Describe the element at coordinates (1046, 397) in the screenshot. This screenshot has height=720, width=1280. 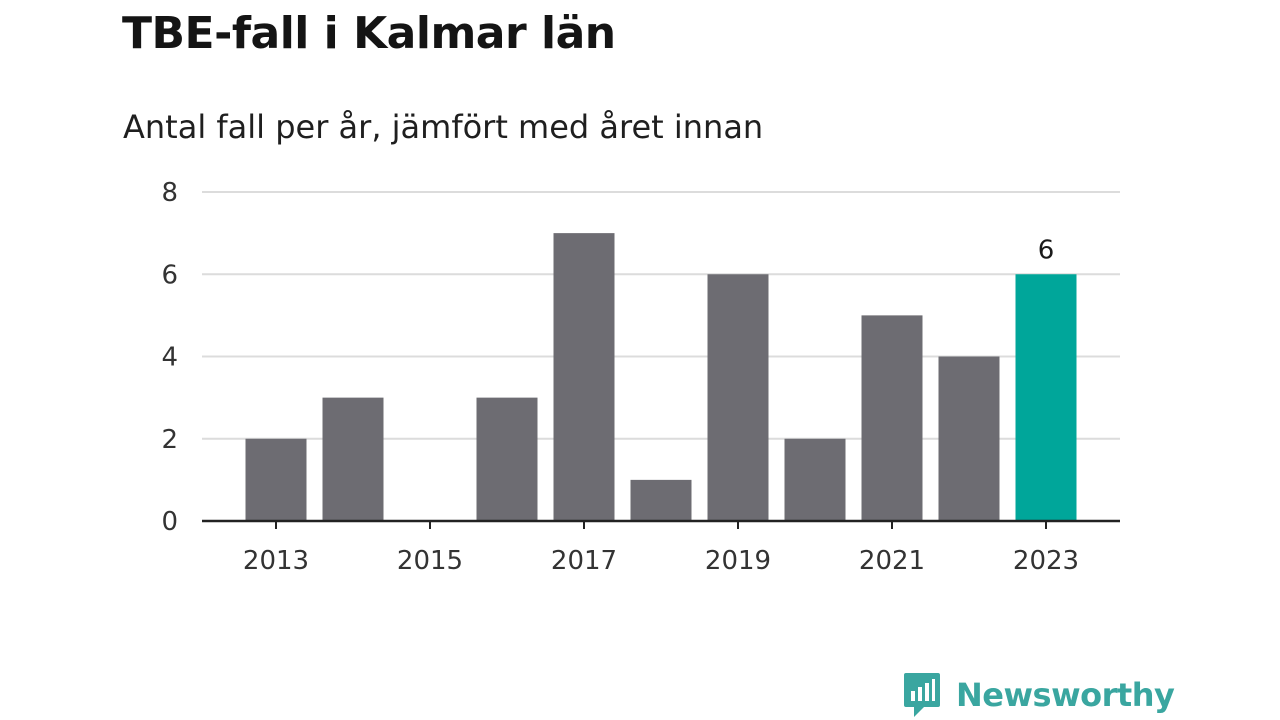
I see `bar-highlight` at that location.